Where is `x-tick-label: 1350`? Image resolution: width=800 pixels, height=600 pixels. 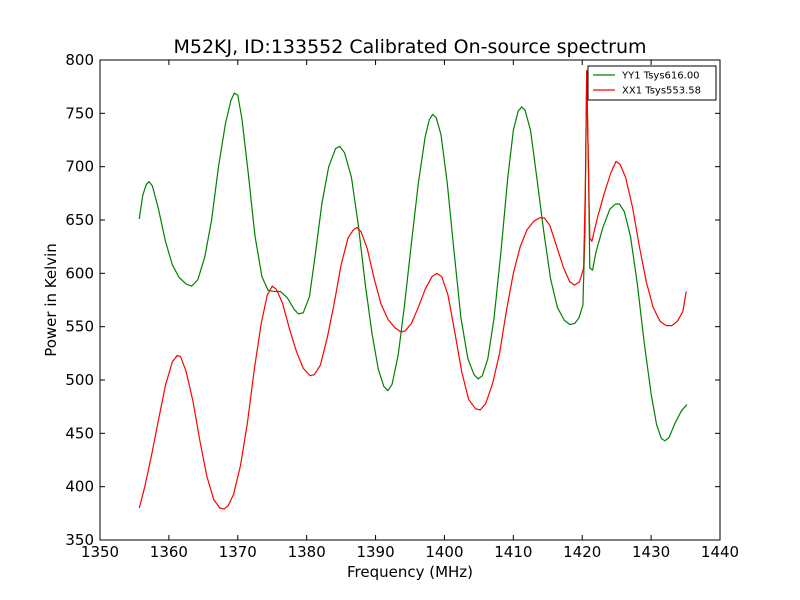 x-tick-label: 1350 is located at coordinates (100, 552).